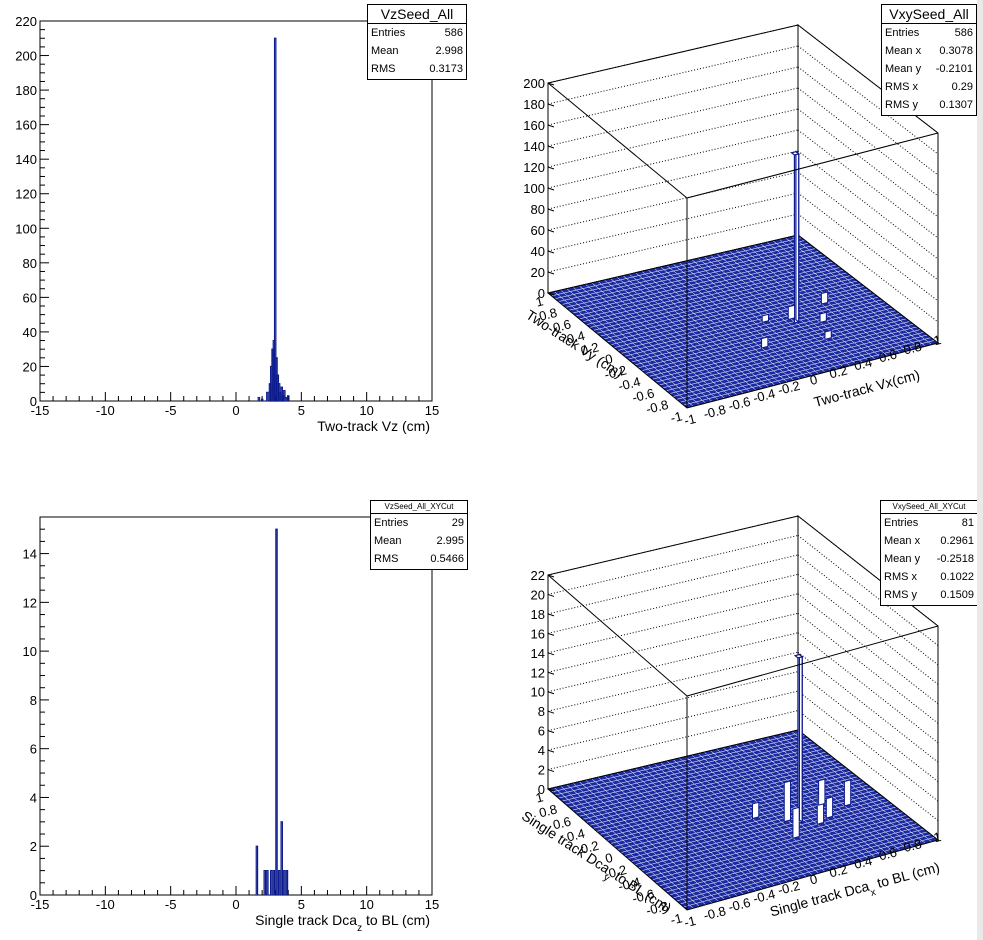 This screenshot has width=983, height=940. I want to click on x-tick-label: -0.4, so click(763, 396).